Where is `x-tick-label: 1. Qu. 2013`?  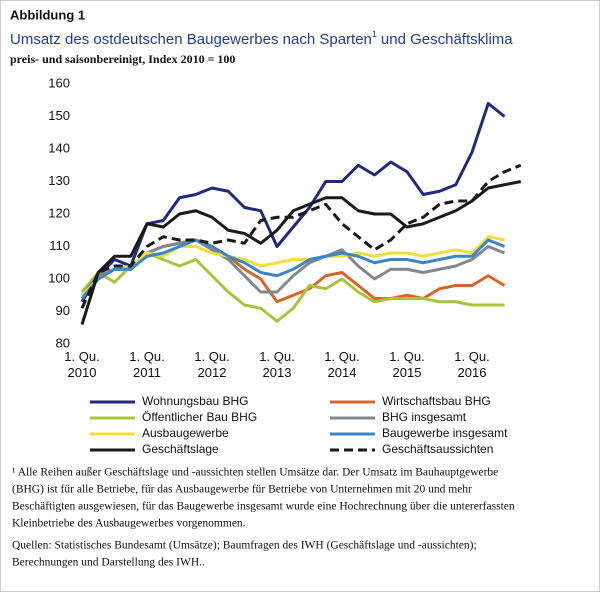
x-tick-label: 1. Qu. 2013 is located at coordinates (276, 364).